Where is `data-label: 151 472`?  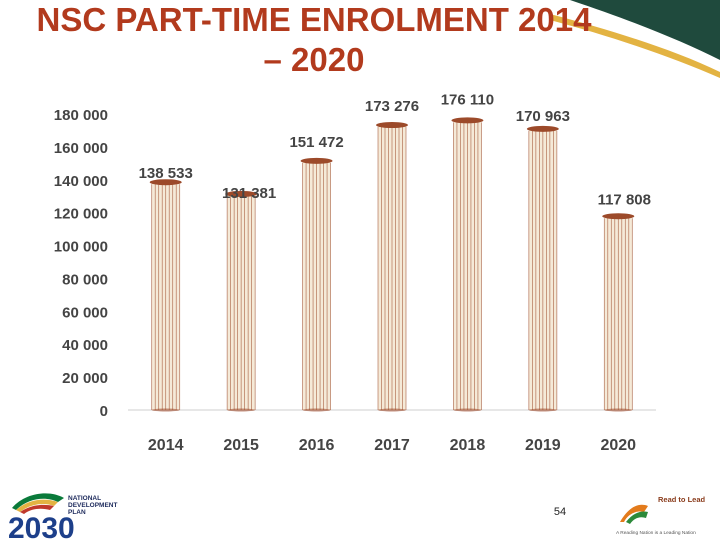
data-label: 151 472 is located at coordinates (316, 142).